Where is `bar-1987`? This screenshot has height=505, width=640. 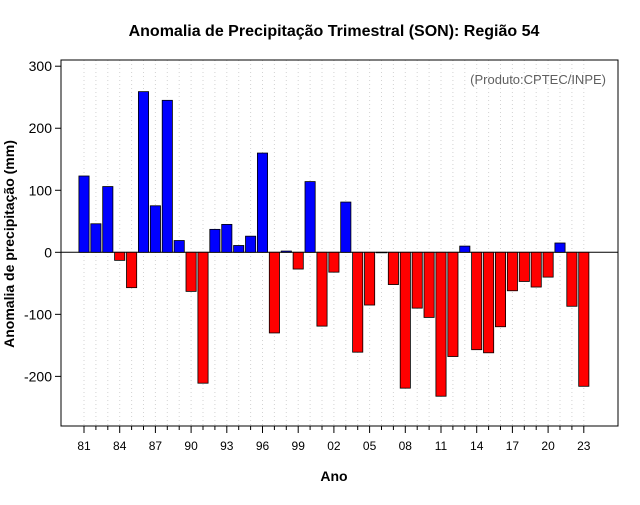 bar-1987 is located at coordinates (155, 229).